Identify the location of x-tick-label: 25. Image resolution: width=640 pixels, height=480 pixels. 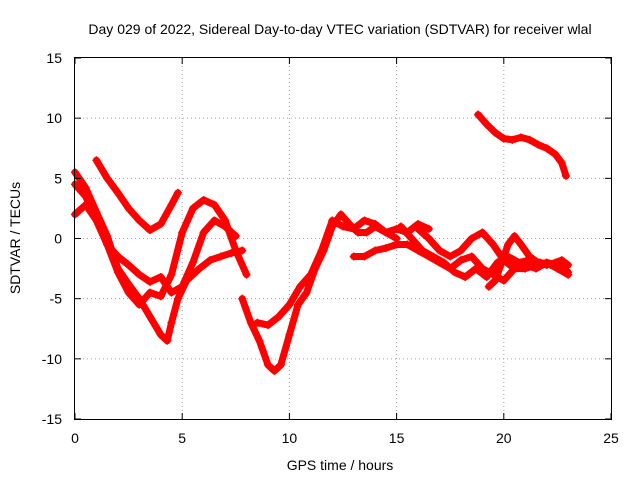
(611, 438).